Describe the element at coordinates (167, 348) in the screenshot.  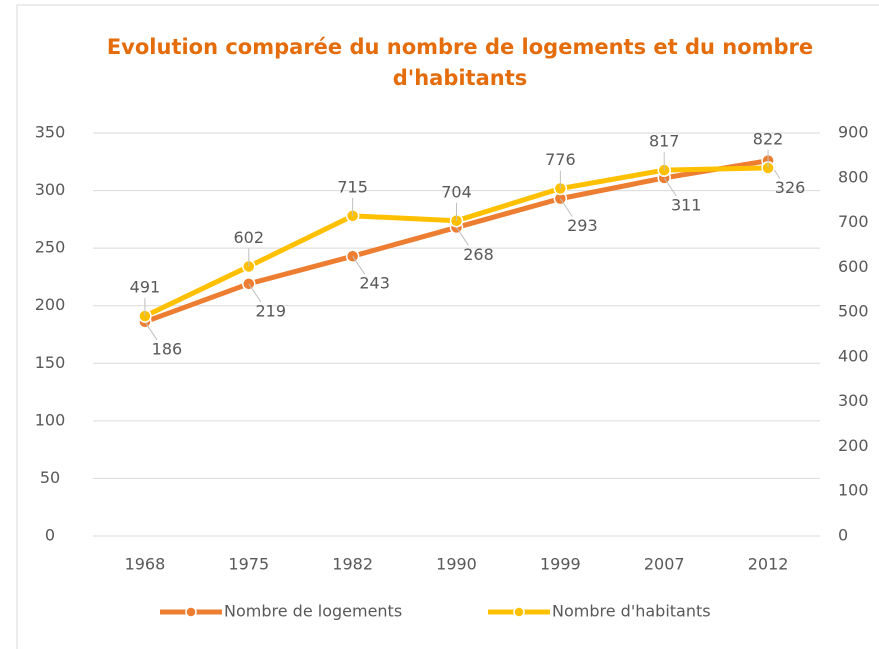
I see `data-label: 186` at that location.